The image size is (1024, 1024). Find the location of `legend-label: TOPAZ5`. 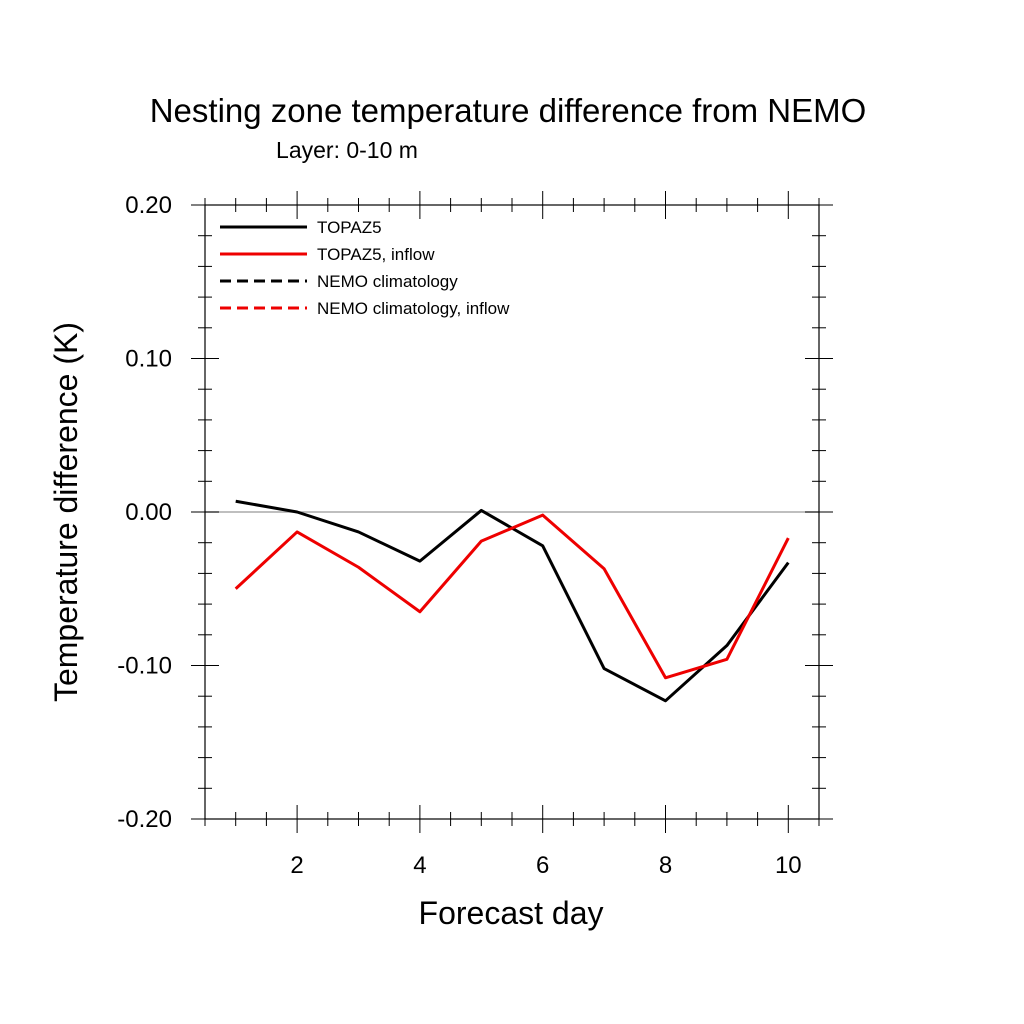

legend-label: TOPAZ5 is located at coordinates (349, 227).